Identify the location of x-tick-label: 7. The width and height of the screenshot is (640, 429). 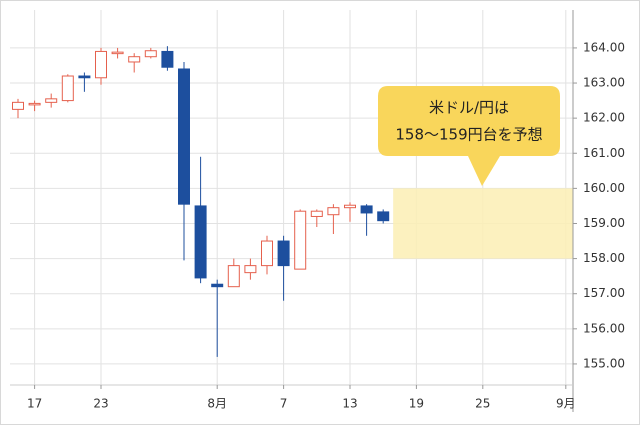
(284, 404).